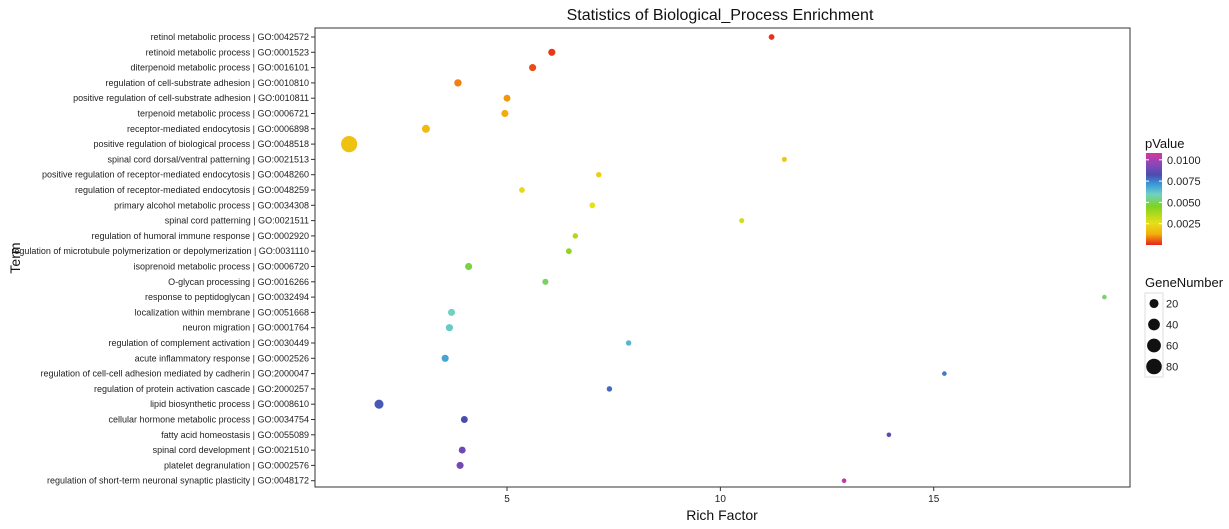 The width and height of the screenshot is (1229, 529). Describe the element at coordinates (15, 257) in the screenshot. I see `y-axis-title: Term` at that location.